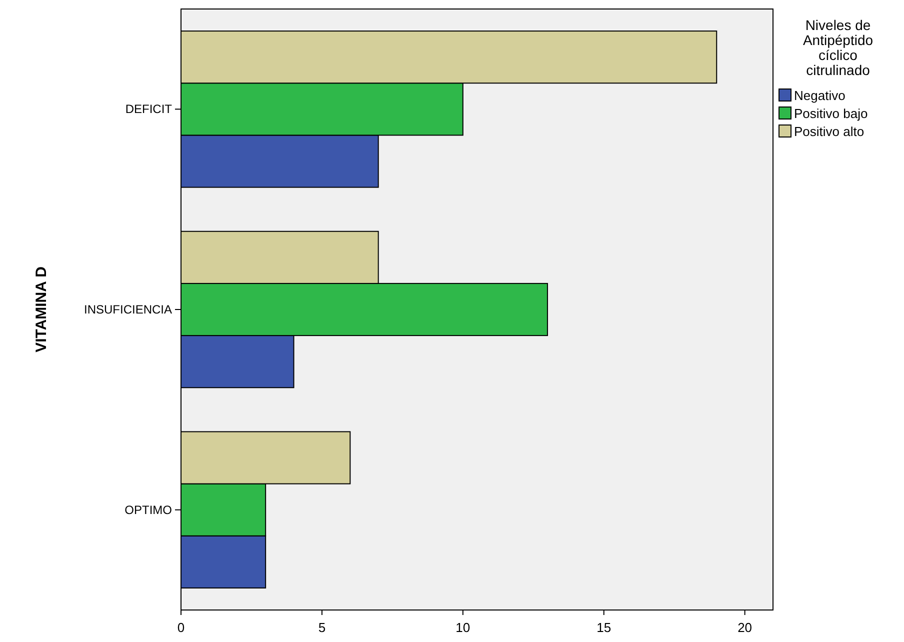 The height and width of the screenshot is (642, 904). What do you see at coordinates (820, 95) in the screenshot?
I see `legend-label: Negativo` at bounding box center [820, 95].